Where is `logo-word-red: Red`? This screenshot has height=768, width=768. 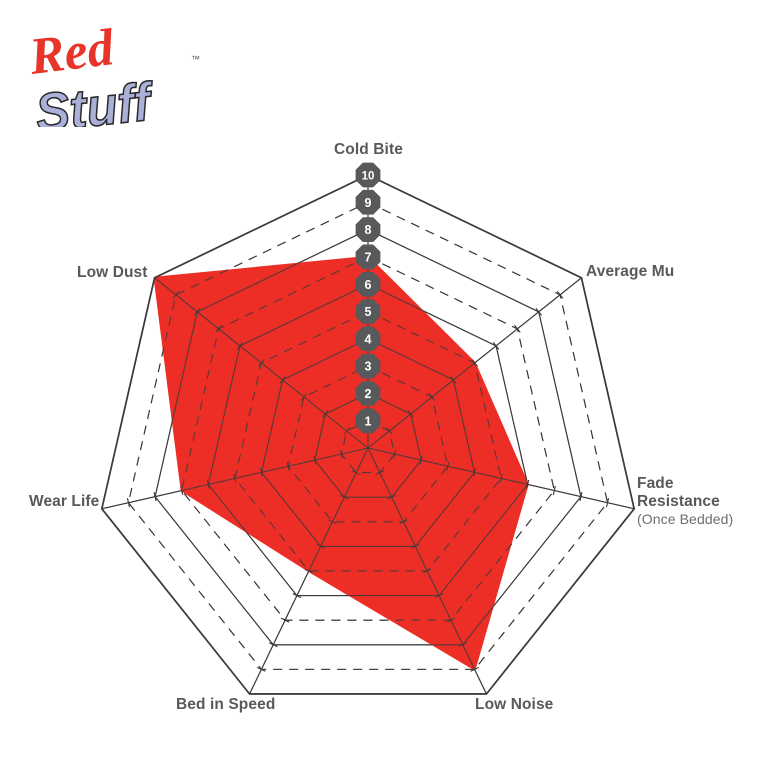
logo-word-red: Red is located at coordinates (73, 54).